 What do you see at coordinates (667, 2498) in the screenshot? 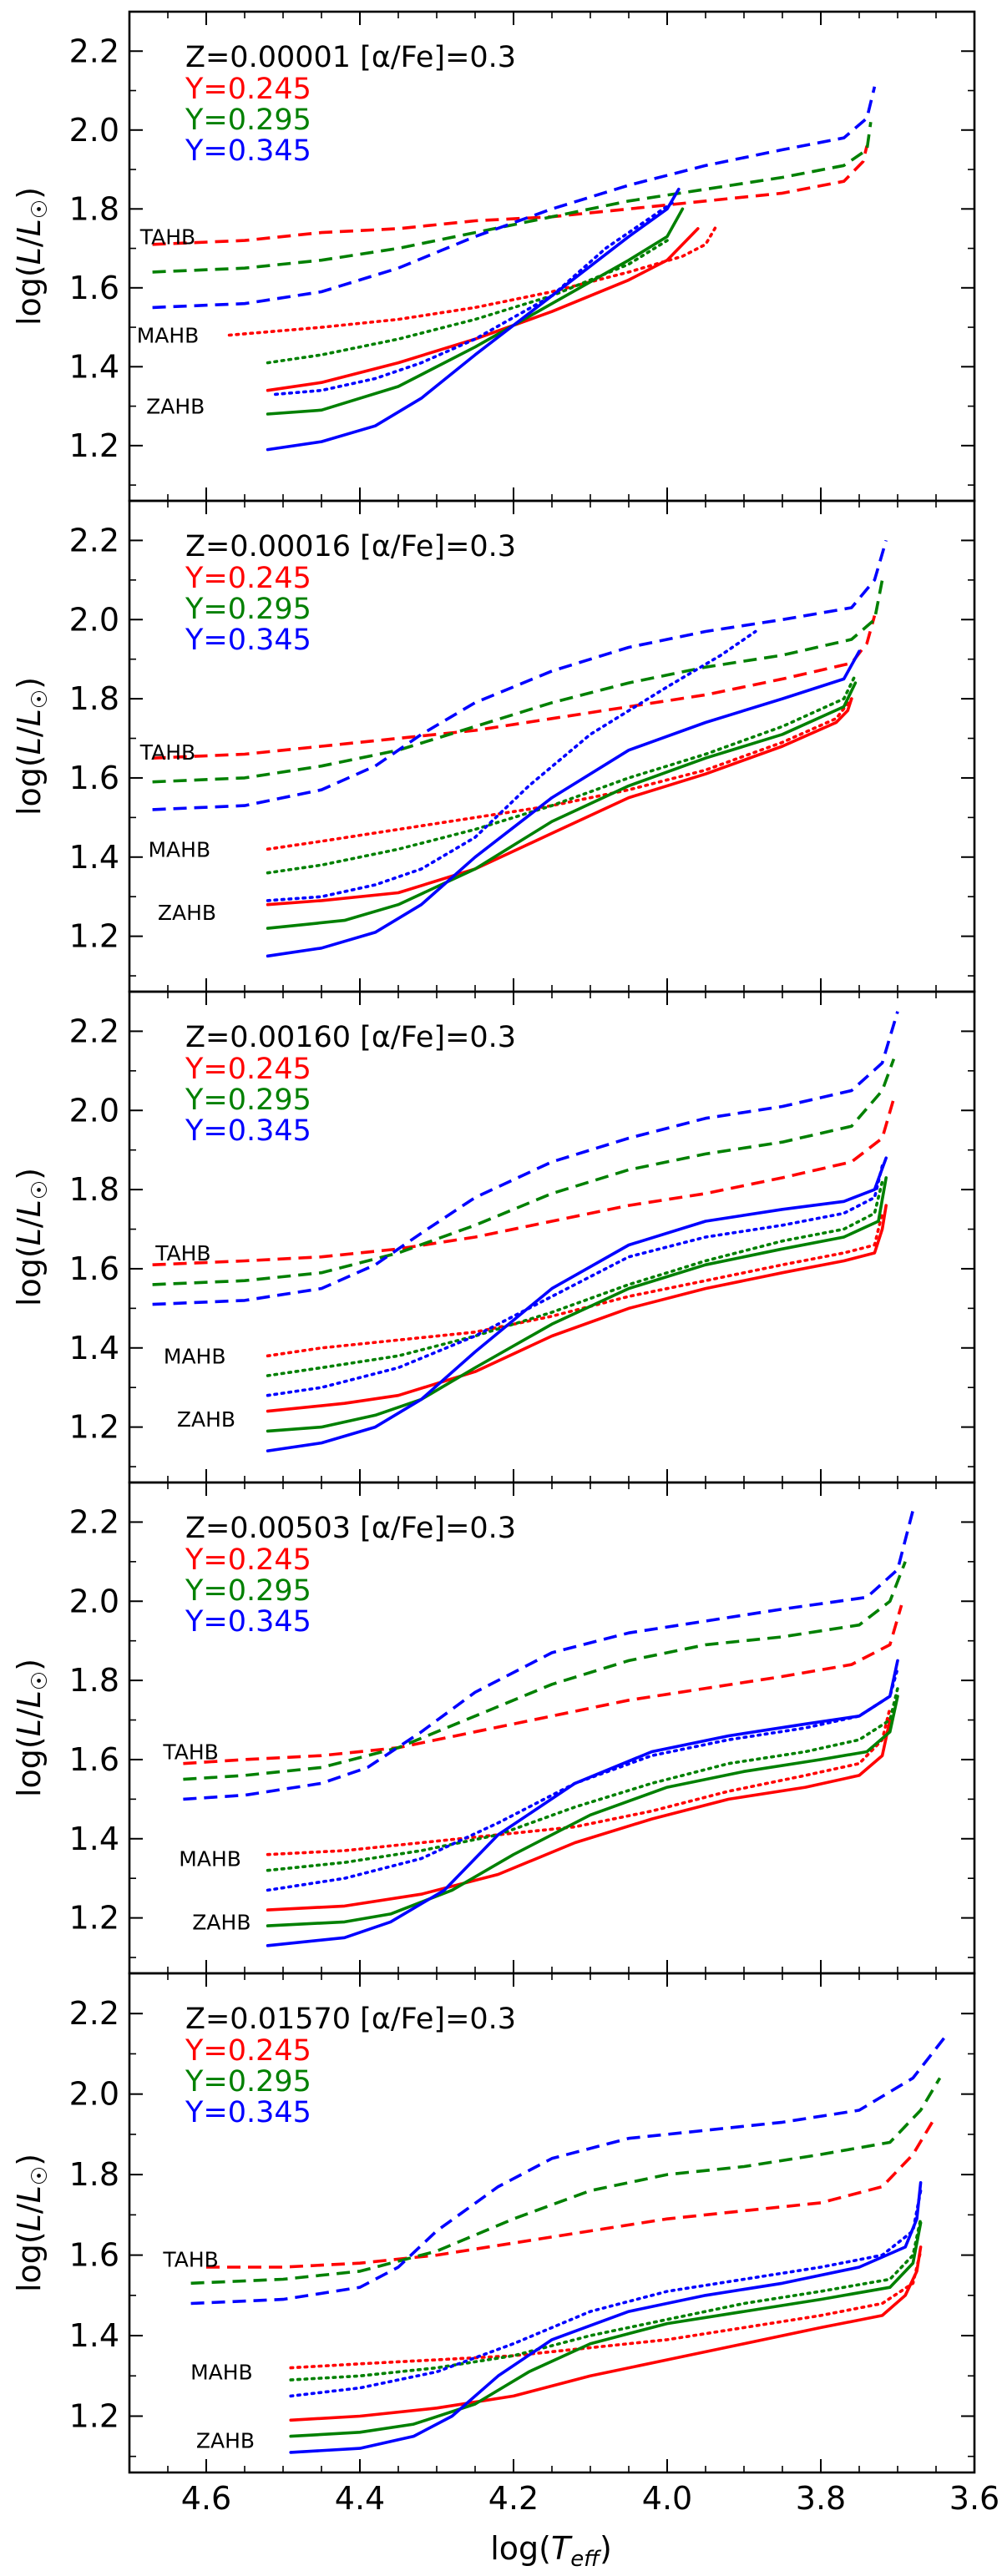
I see `x-tick-label: 4.0` at bounding box center [667, 2498].